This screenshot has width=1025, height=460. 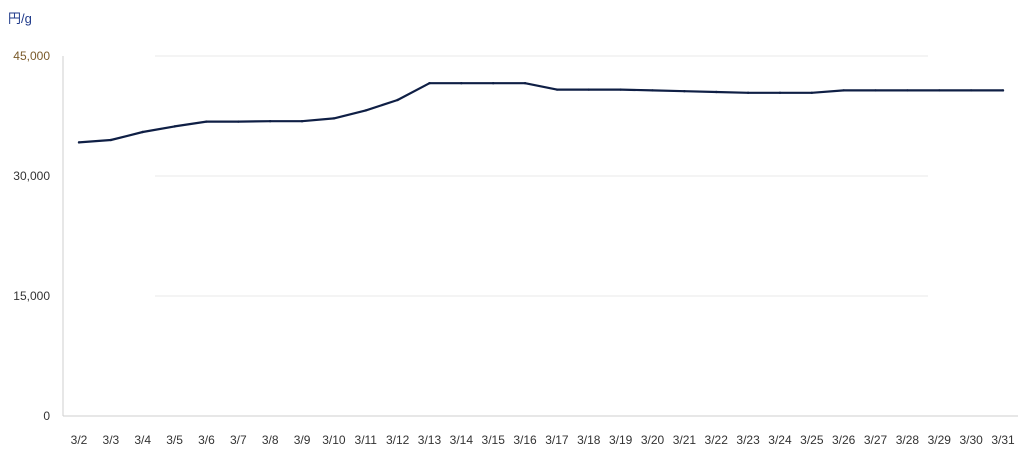 What do you see at coordinates (142, 440) in the screenshot?
I see `x-tick-label: 3/4` at bounding box center [142, 440].